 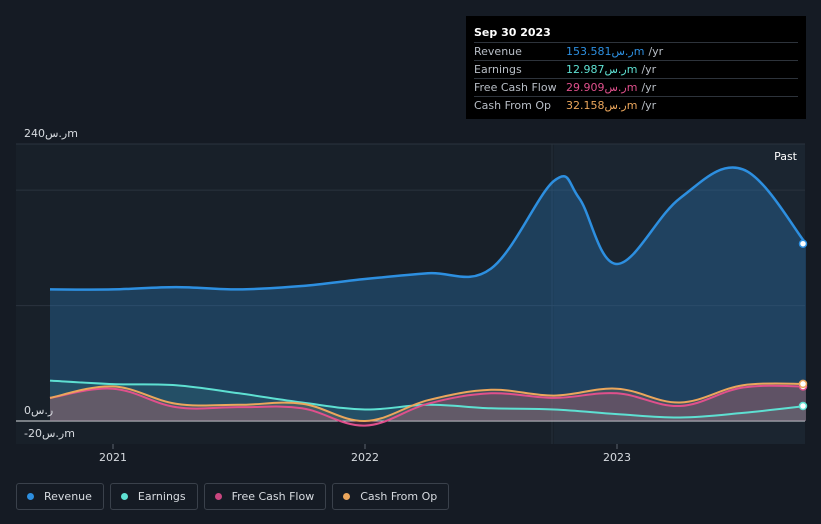 I want to click on legend-label: Revenue, so click(x=68, y=496).